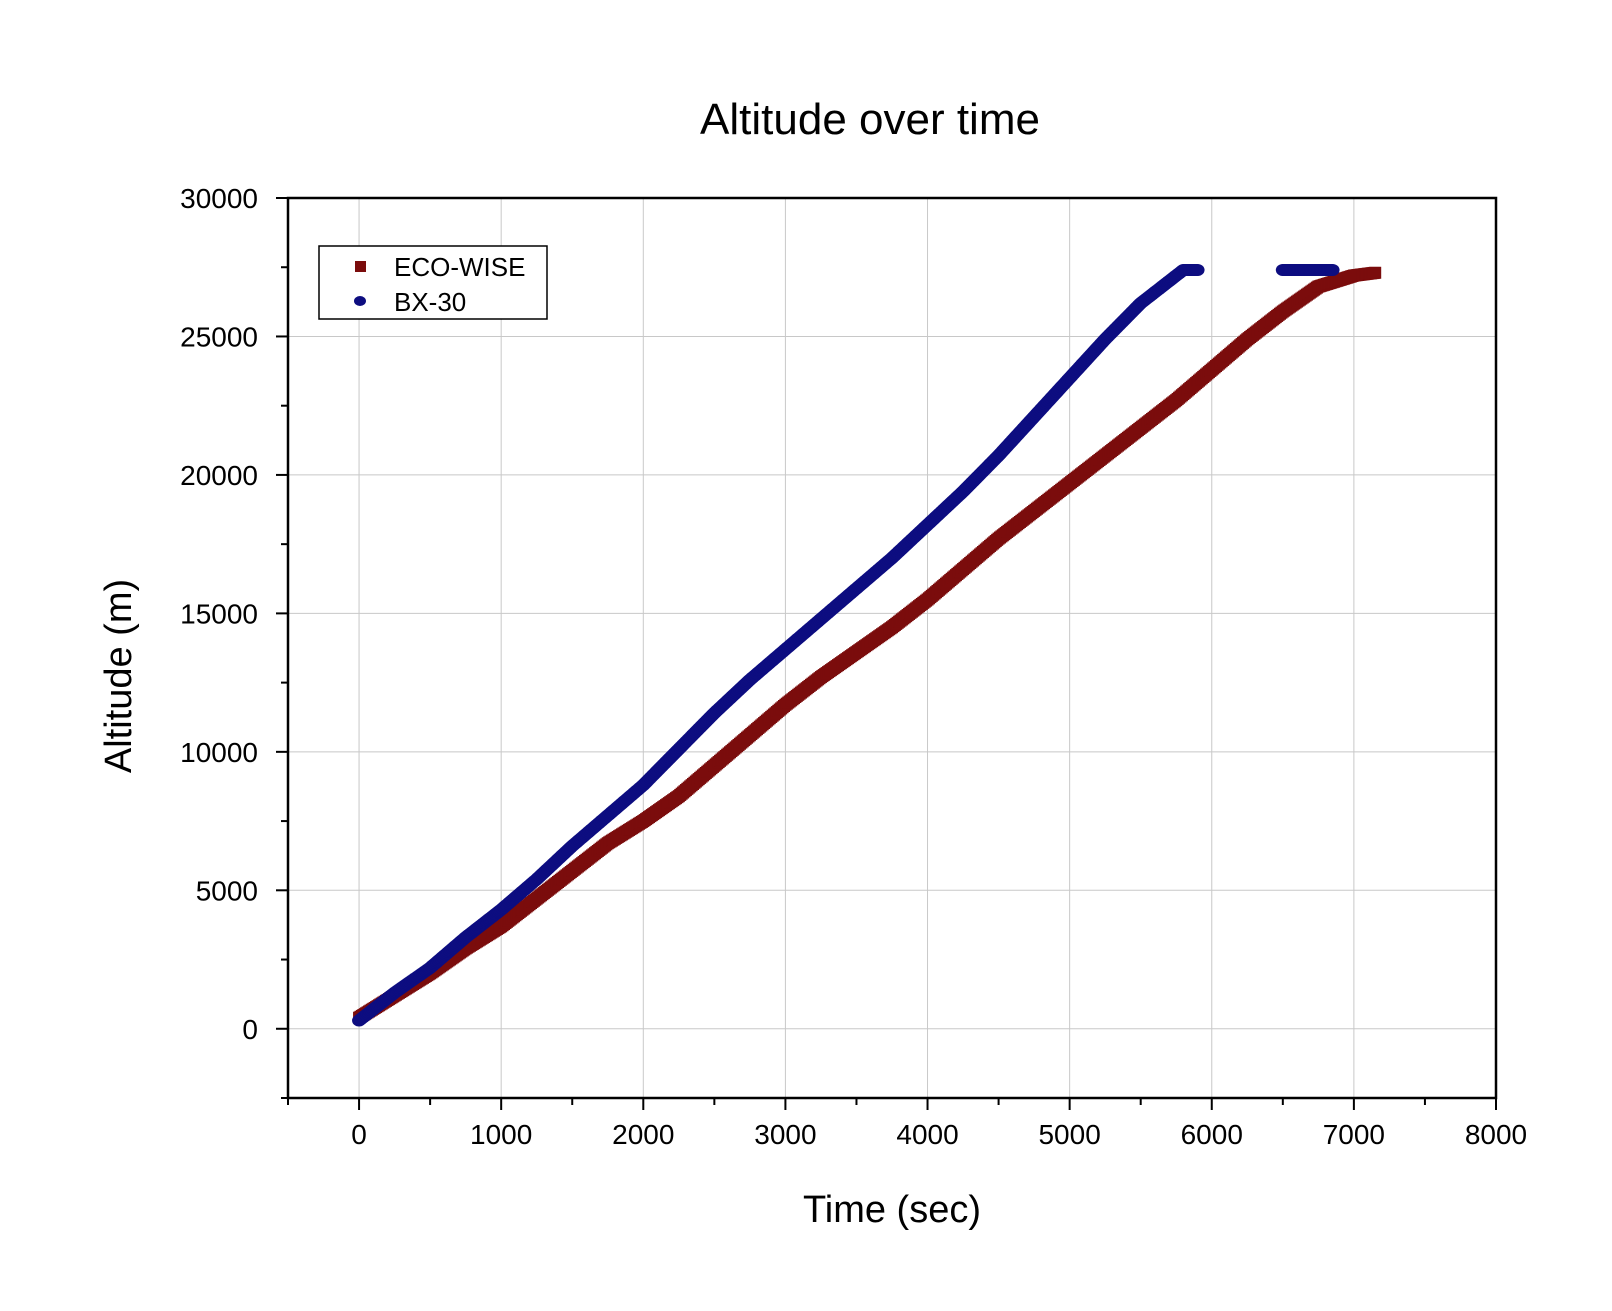 The image size is (1612, 1311). What do you see at coordinates (219, 198) in the screenshot?
I see `y-tick-label: 30000` at bounding box center [219, 198].